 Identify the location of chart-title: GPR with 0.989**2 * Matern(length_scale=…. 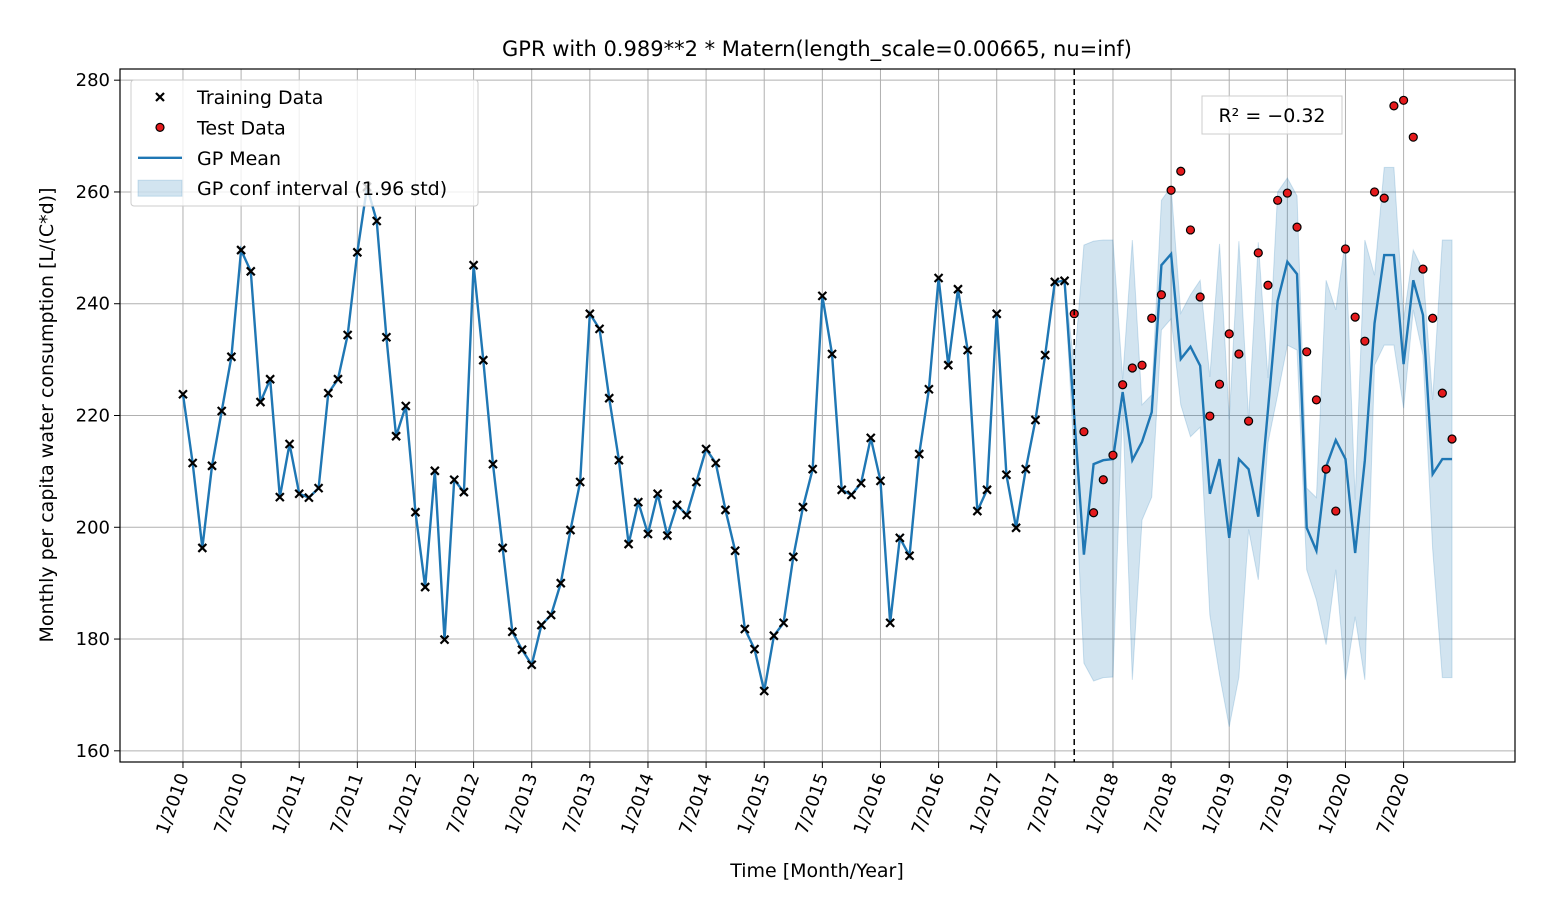
(817, 49).